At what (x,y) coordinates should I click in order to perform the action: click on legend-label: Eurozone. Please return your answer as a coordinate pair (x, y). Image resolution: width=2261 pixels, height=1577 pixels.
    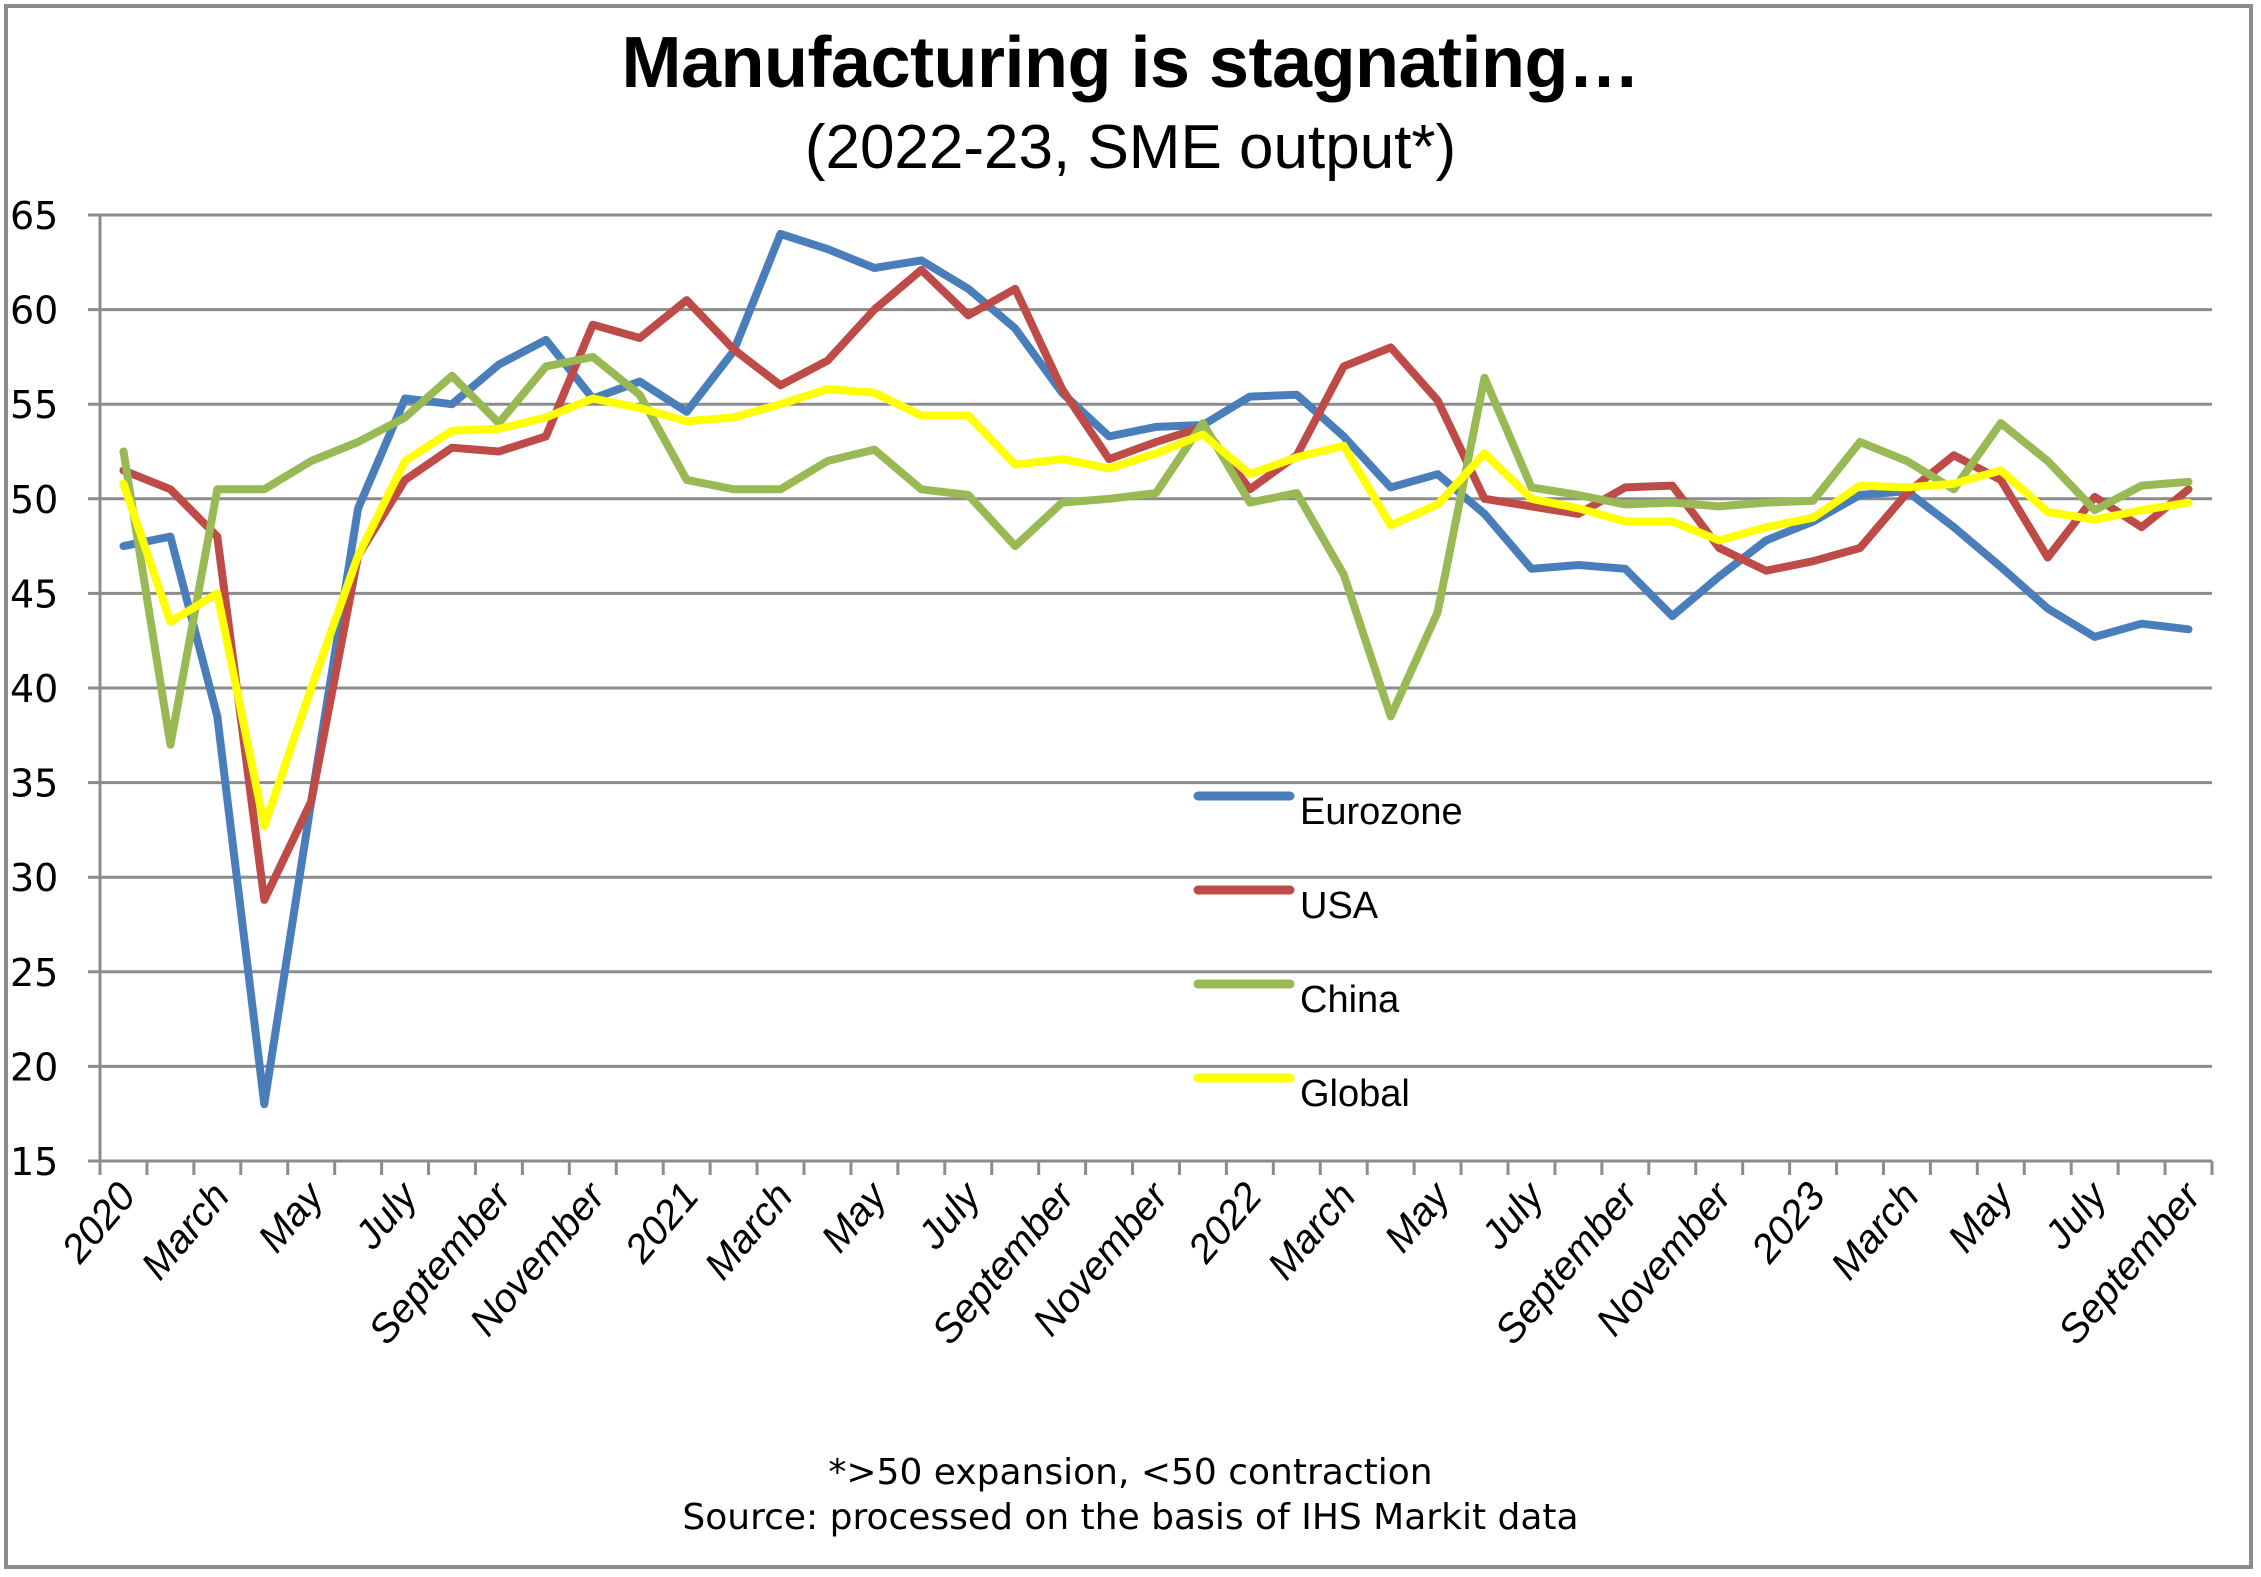
    Looking at the image, I should click on (1381, 812).